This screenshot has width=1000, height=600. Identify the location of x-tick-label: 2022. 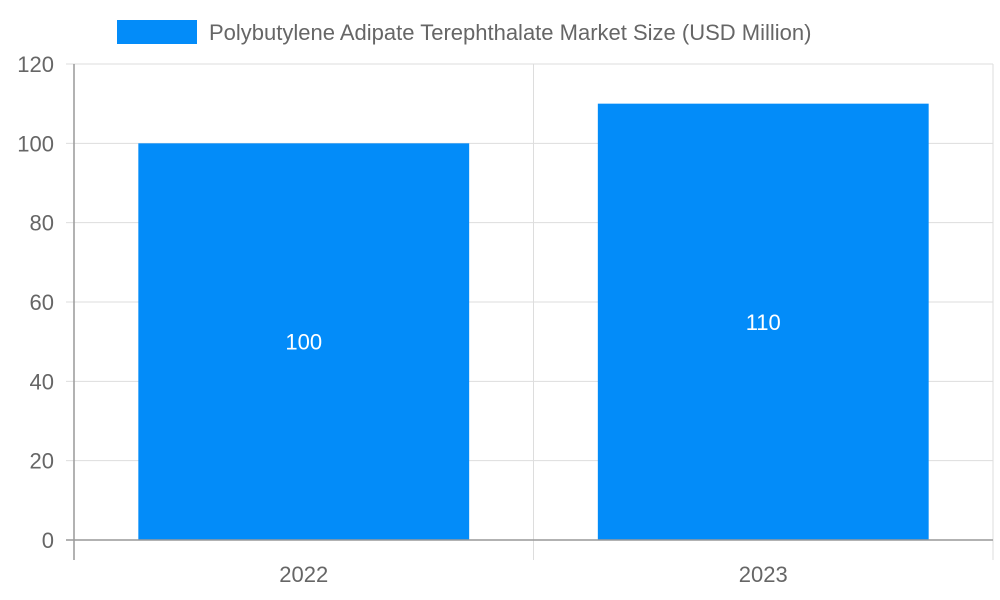
(303, 574).